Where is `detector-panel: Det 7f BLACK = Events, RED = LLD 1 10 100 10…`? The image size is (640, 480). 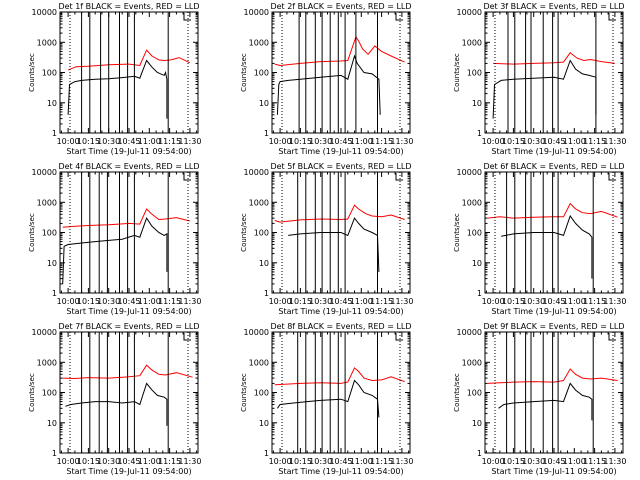 detector-panel: Det 7f BLACK = Events, RED = LLD 1 10 100 10… is located at coordinates (114, 399).